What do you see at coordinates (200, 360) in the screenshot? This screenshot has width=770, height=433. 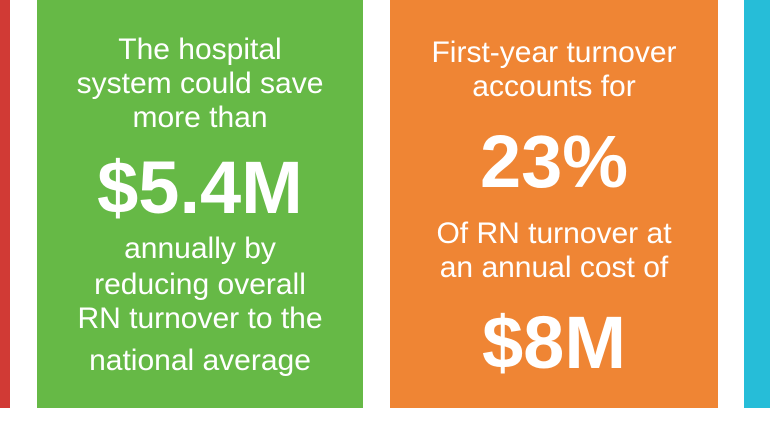 I see `green-text-line-7: national average` at bounding box center [200, 360].